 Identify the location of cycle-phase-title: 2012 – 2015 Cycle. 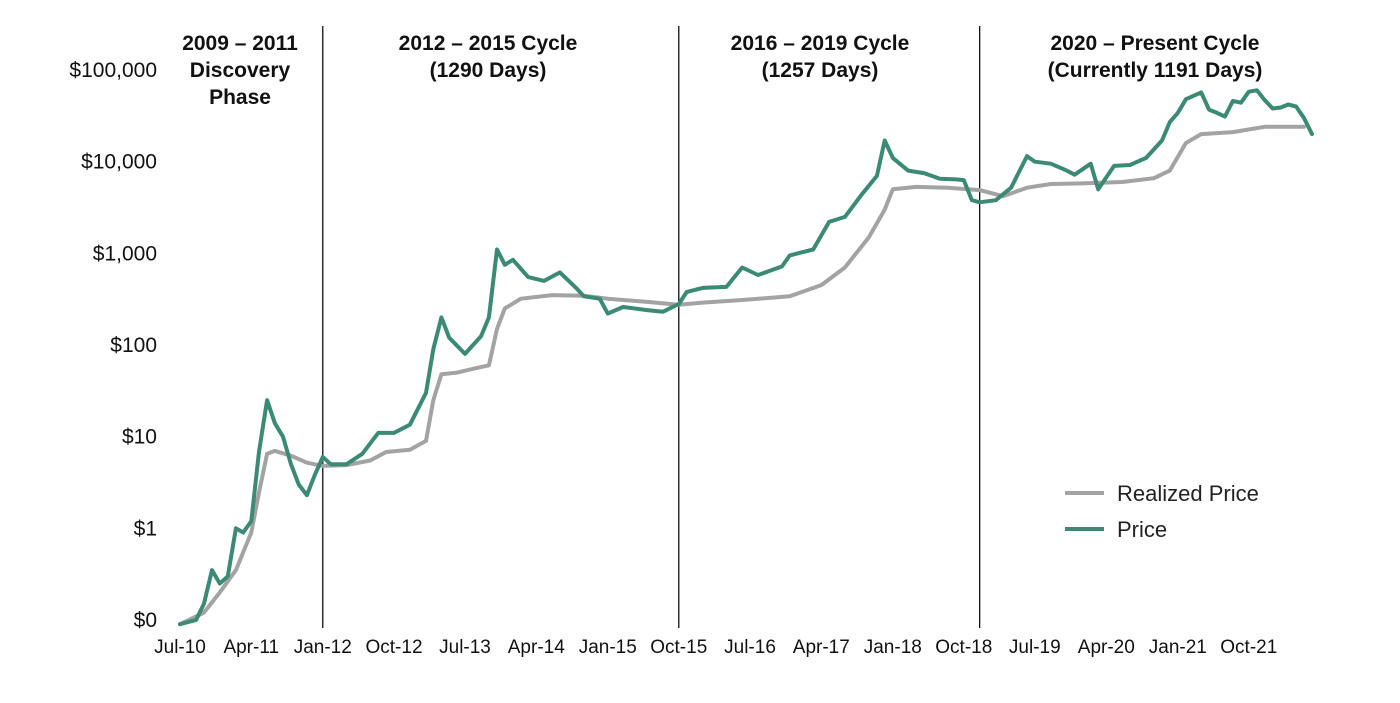
(488, 43).